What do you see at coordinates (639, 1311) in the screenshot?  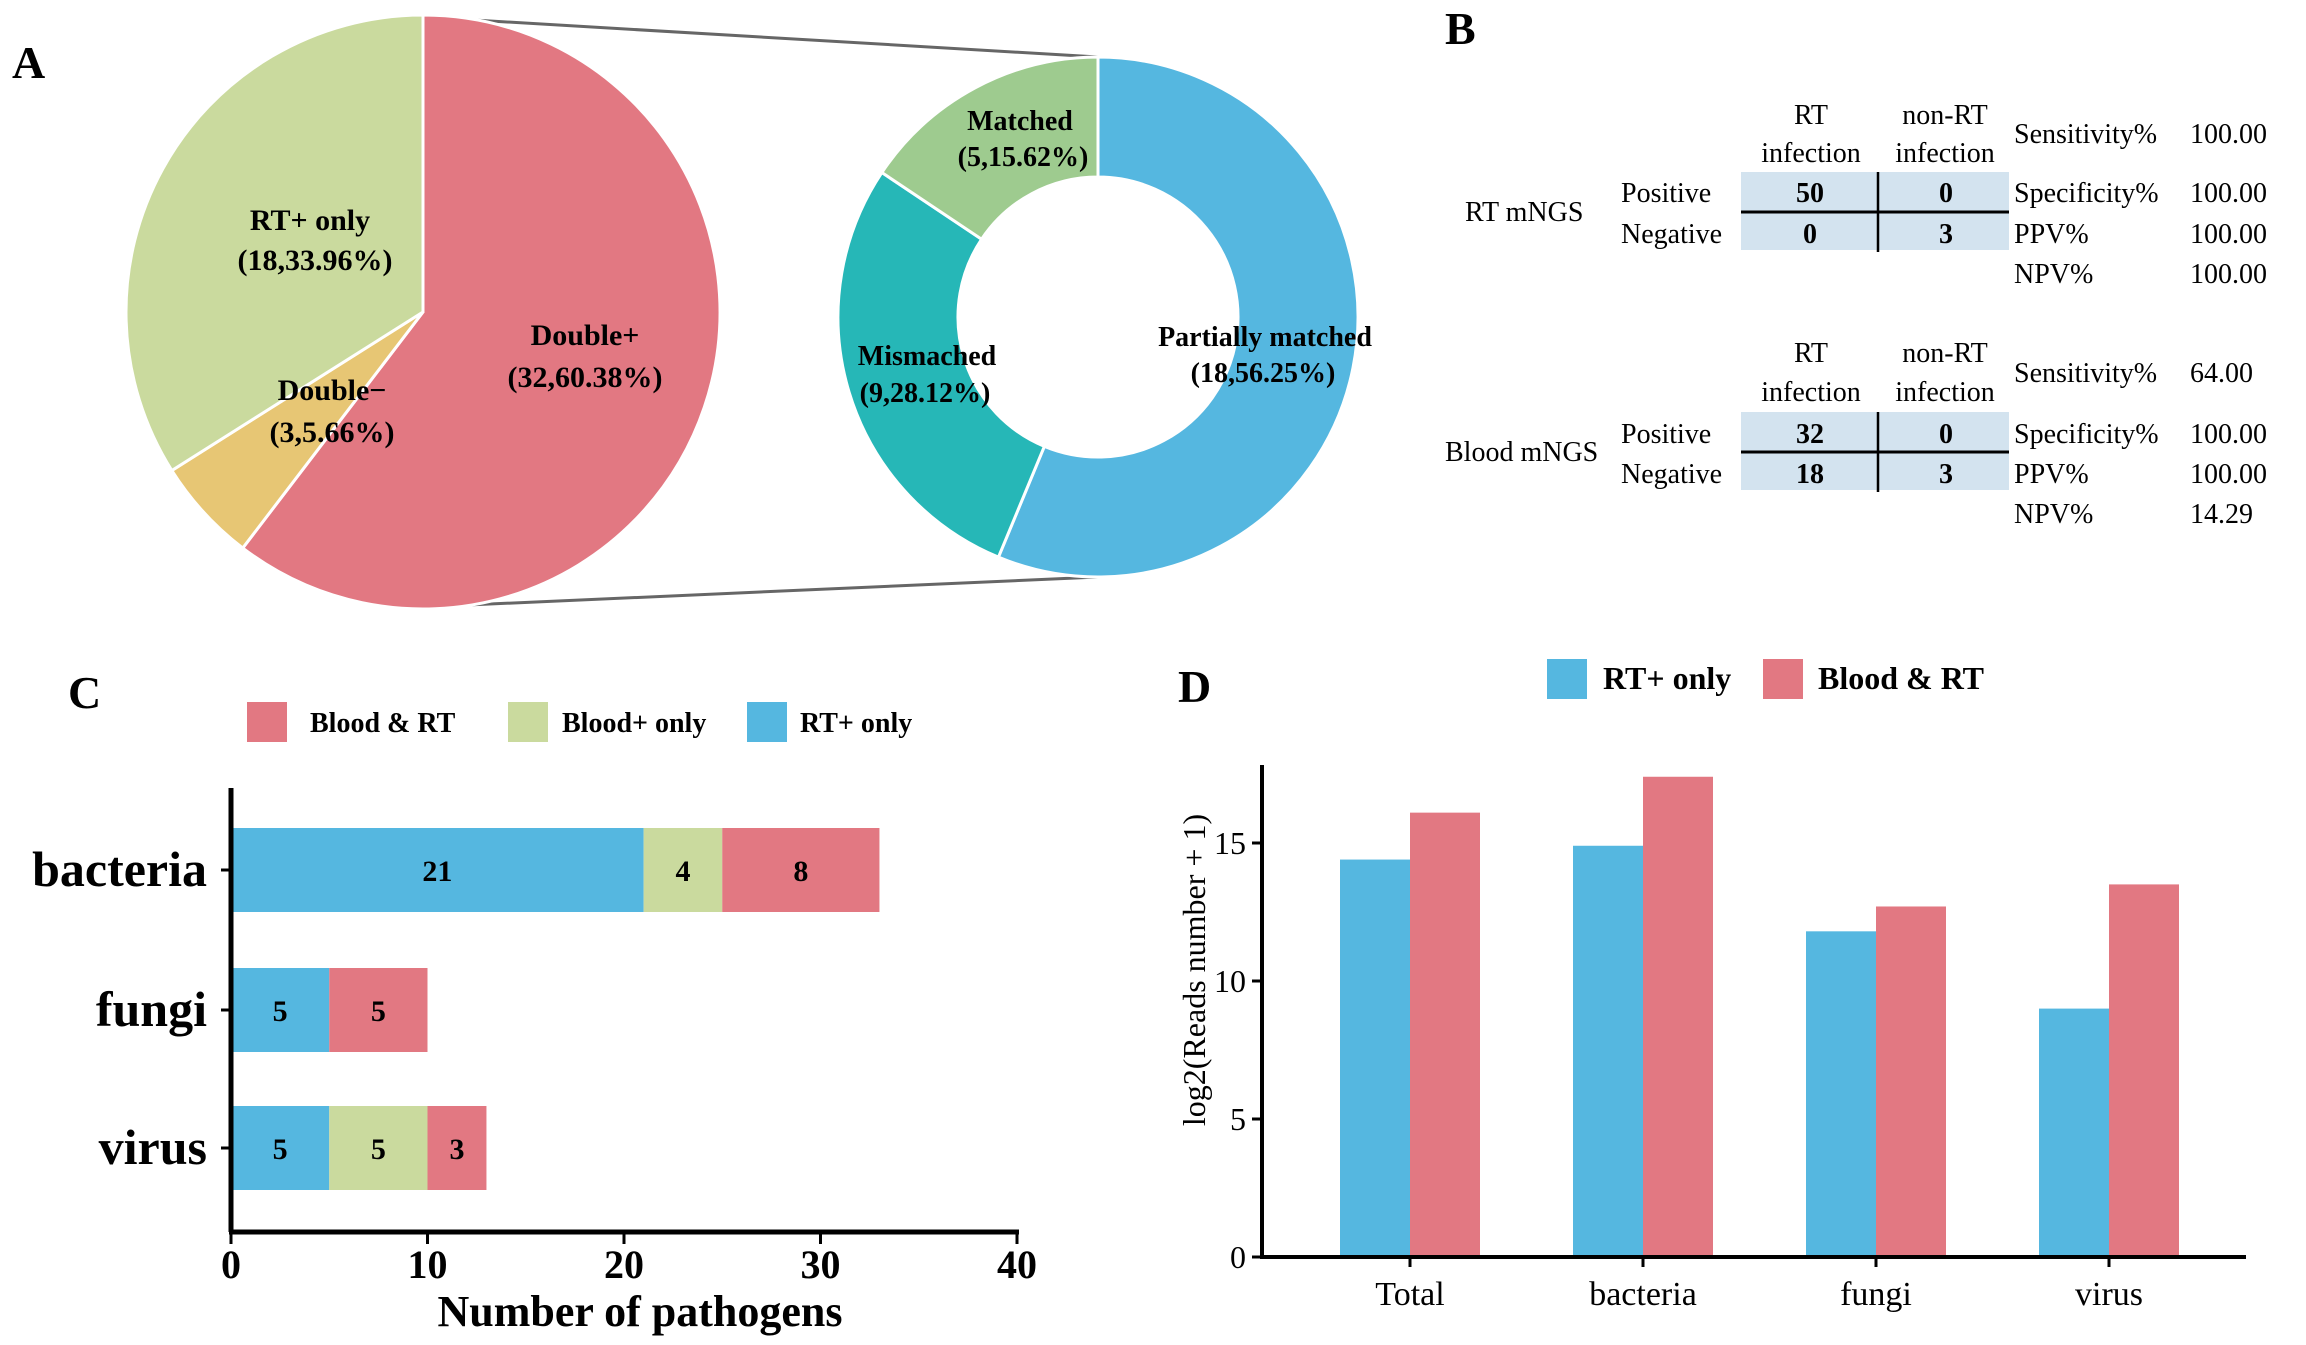 I see `c-x-axis-title: Number of pathogens` at bounding box center [639, 1311].